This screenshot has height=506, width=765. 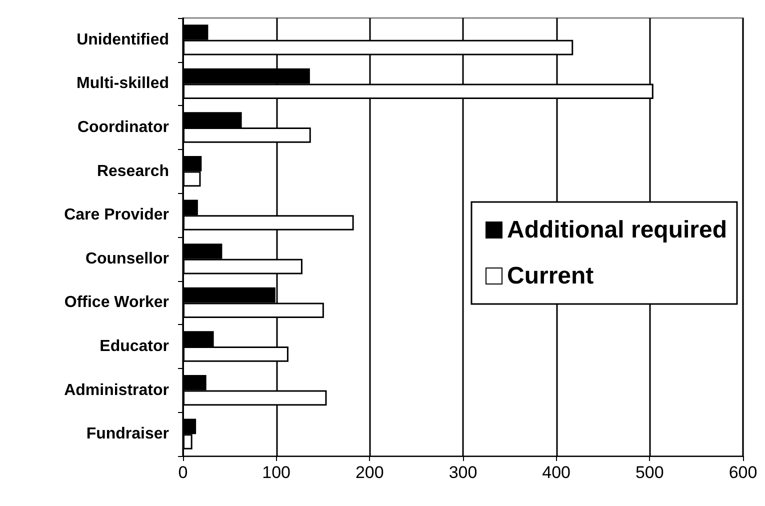 I want to click on x-tick-label: 100, so click(x=276, y=472).